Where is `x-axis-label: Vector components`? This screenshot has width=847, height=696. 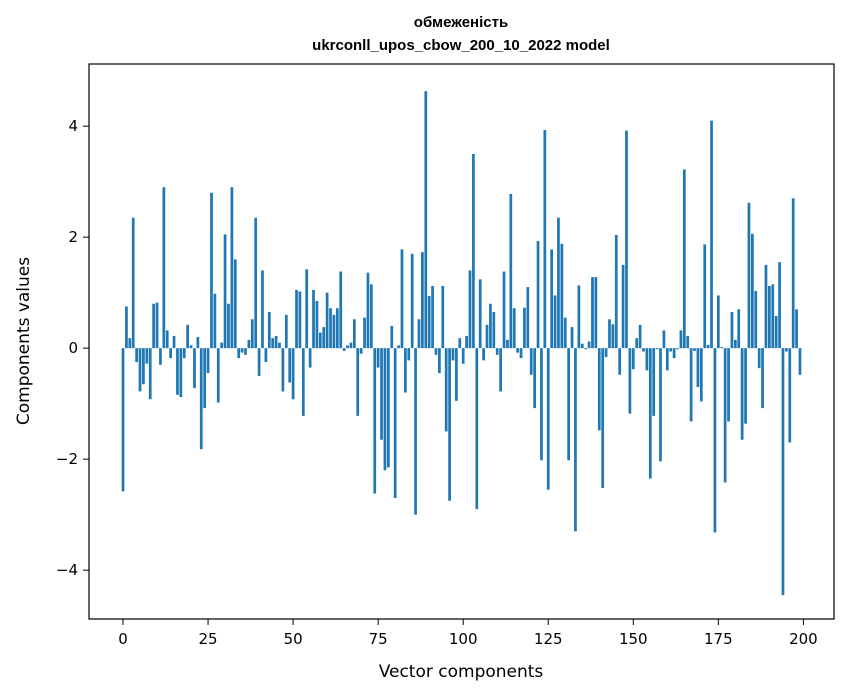 x-axis-label: Vector components is located at coordinates (461, 672).